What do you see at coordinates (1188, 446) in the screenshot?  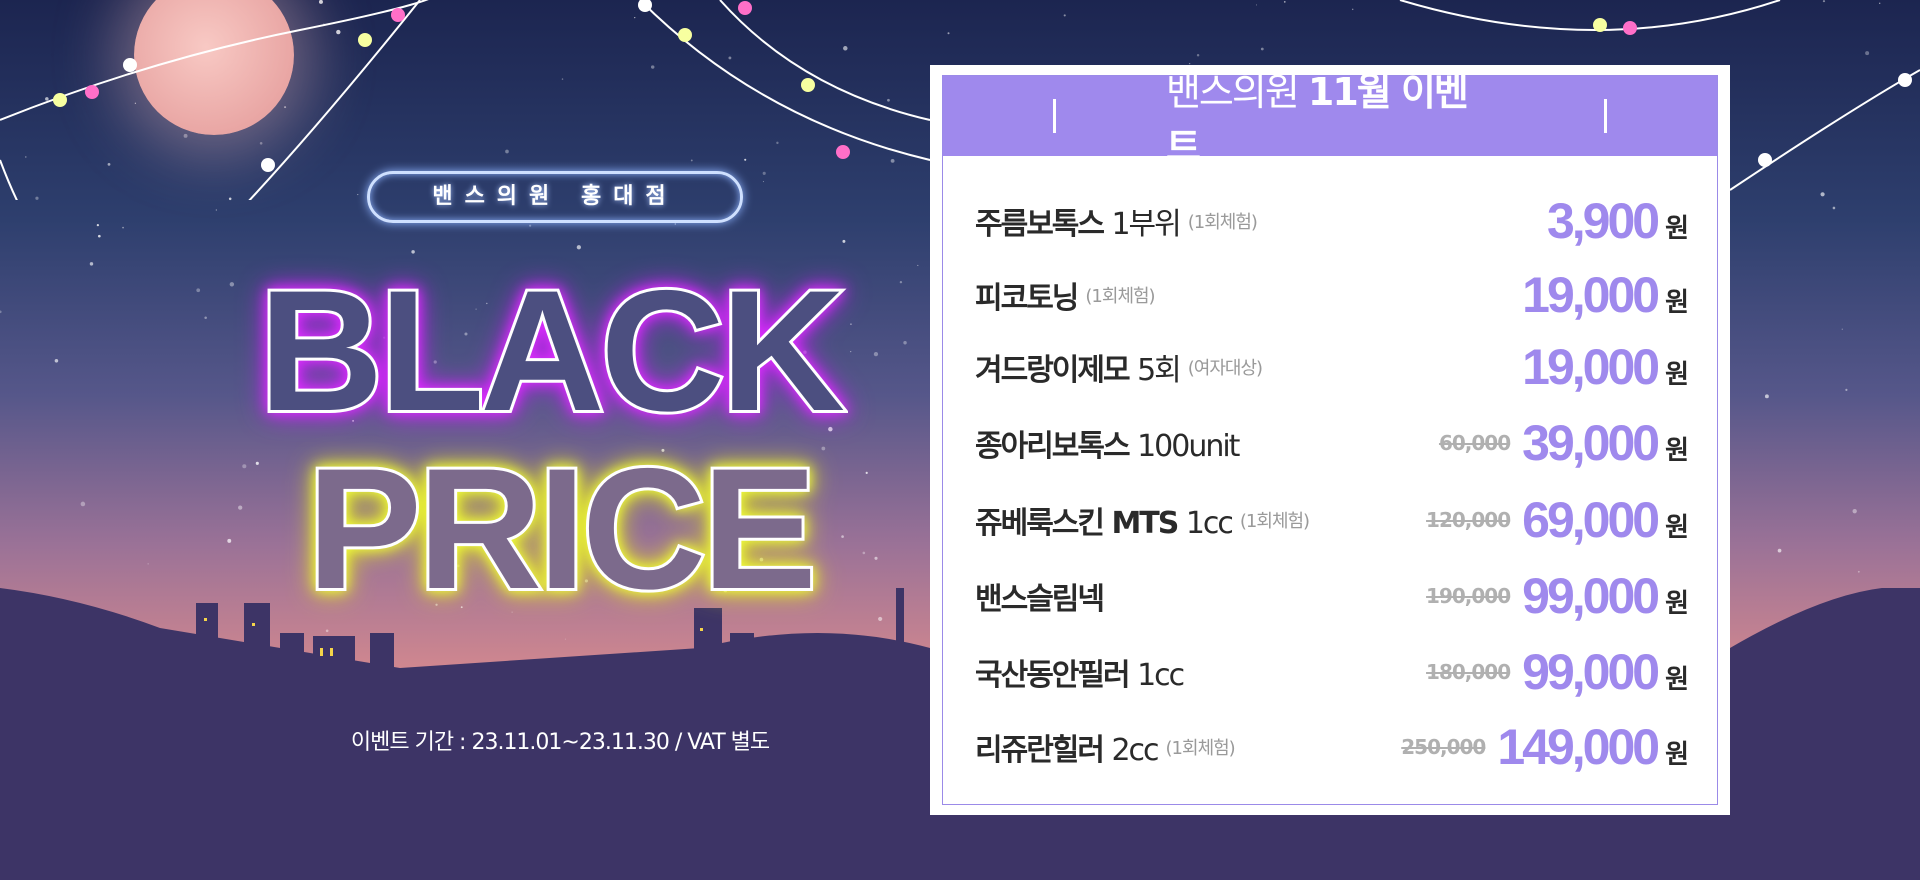 I see `treatment-detail: 100unit` at bounding box center [1188, 446].